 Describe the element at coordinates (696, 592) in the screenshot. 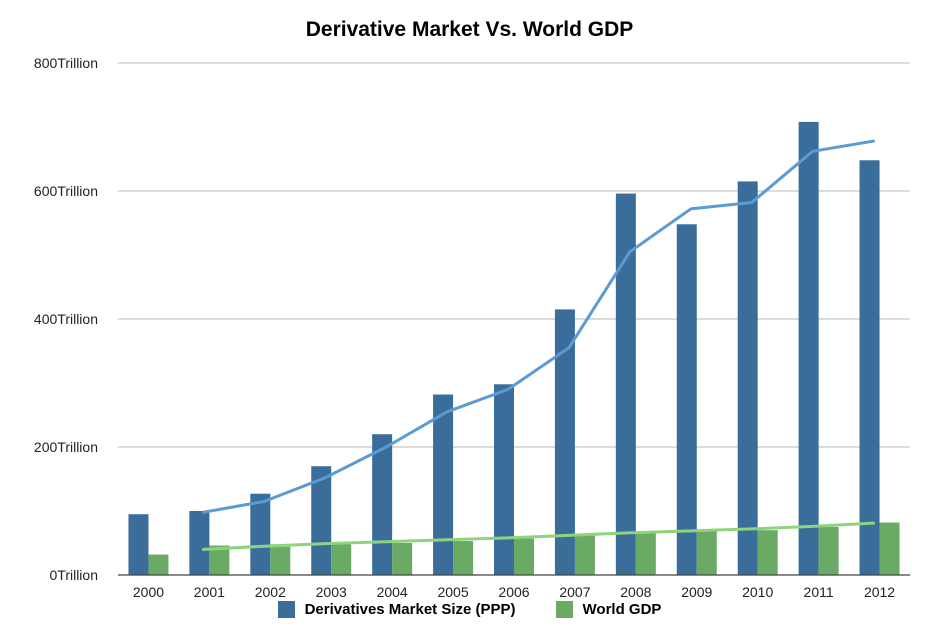

I see `x-tick-label: 2009` at that location.